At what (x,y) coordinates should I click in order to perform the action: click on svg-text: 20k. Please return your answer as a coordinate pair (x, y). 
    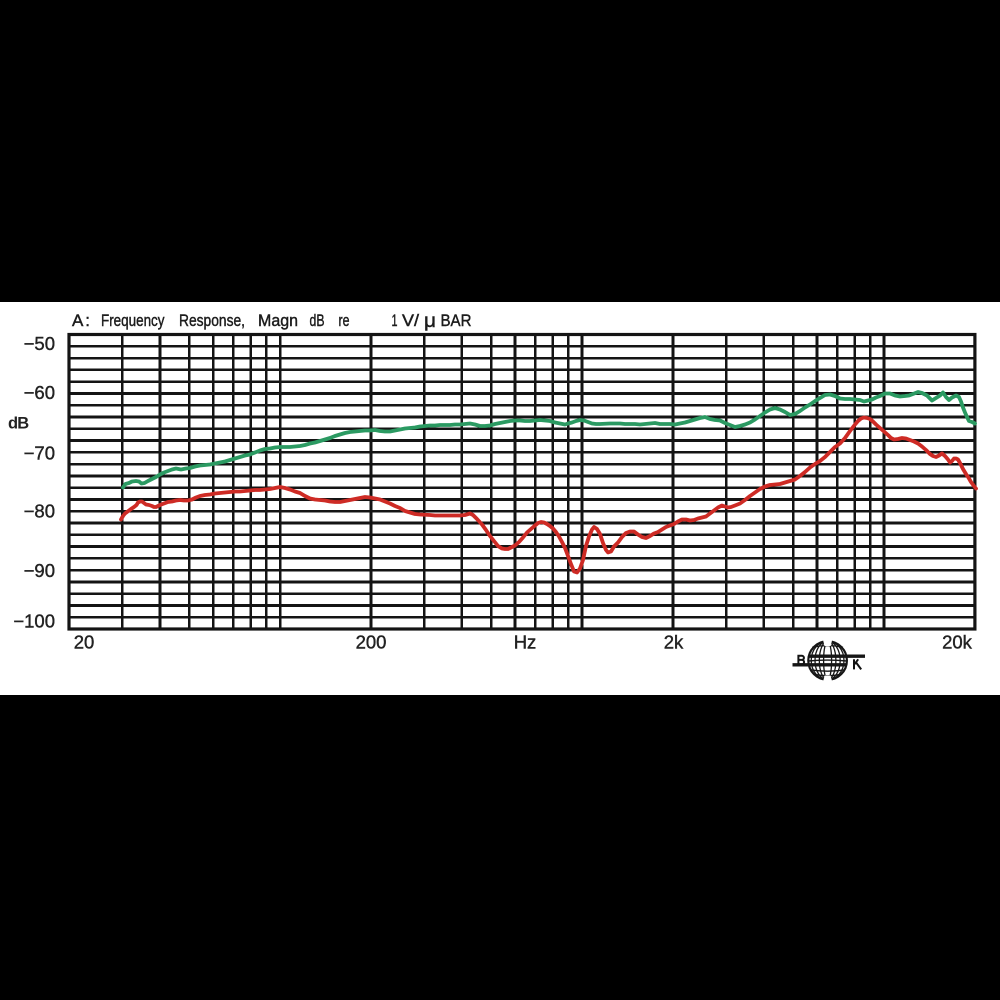
    Looking at the image, I should click on (957, 642).